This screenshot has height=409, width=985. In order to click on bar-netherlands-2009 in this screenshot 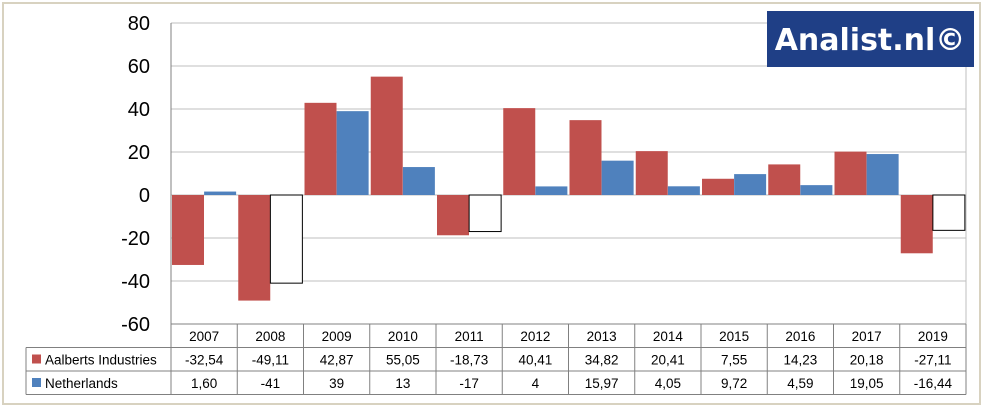, I will do `click(352, 153)`.